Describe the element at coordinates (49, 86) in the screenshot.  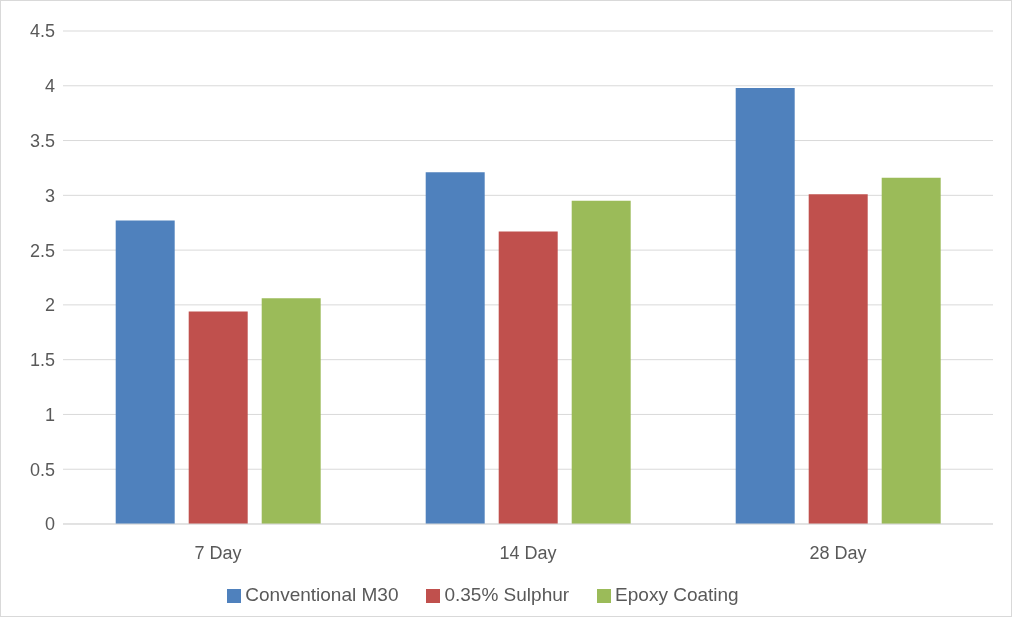
I see `y-tick-label: 4` at that location.